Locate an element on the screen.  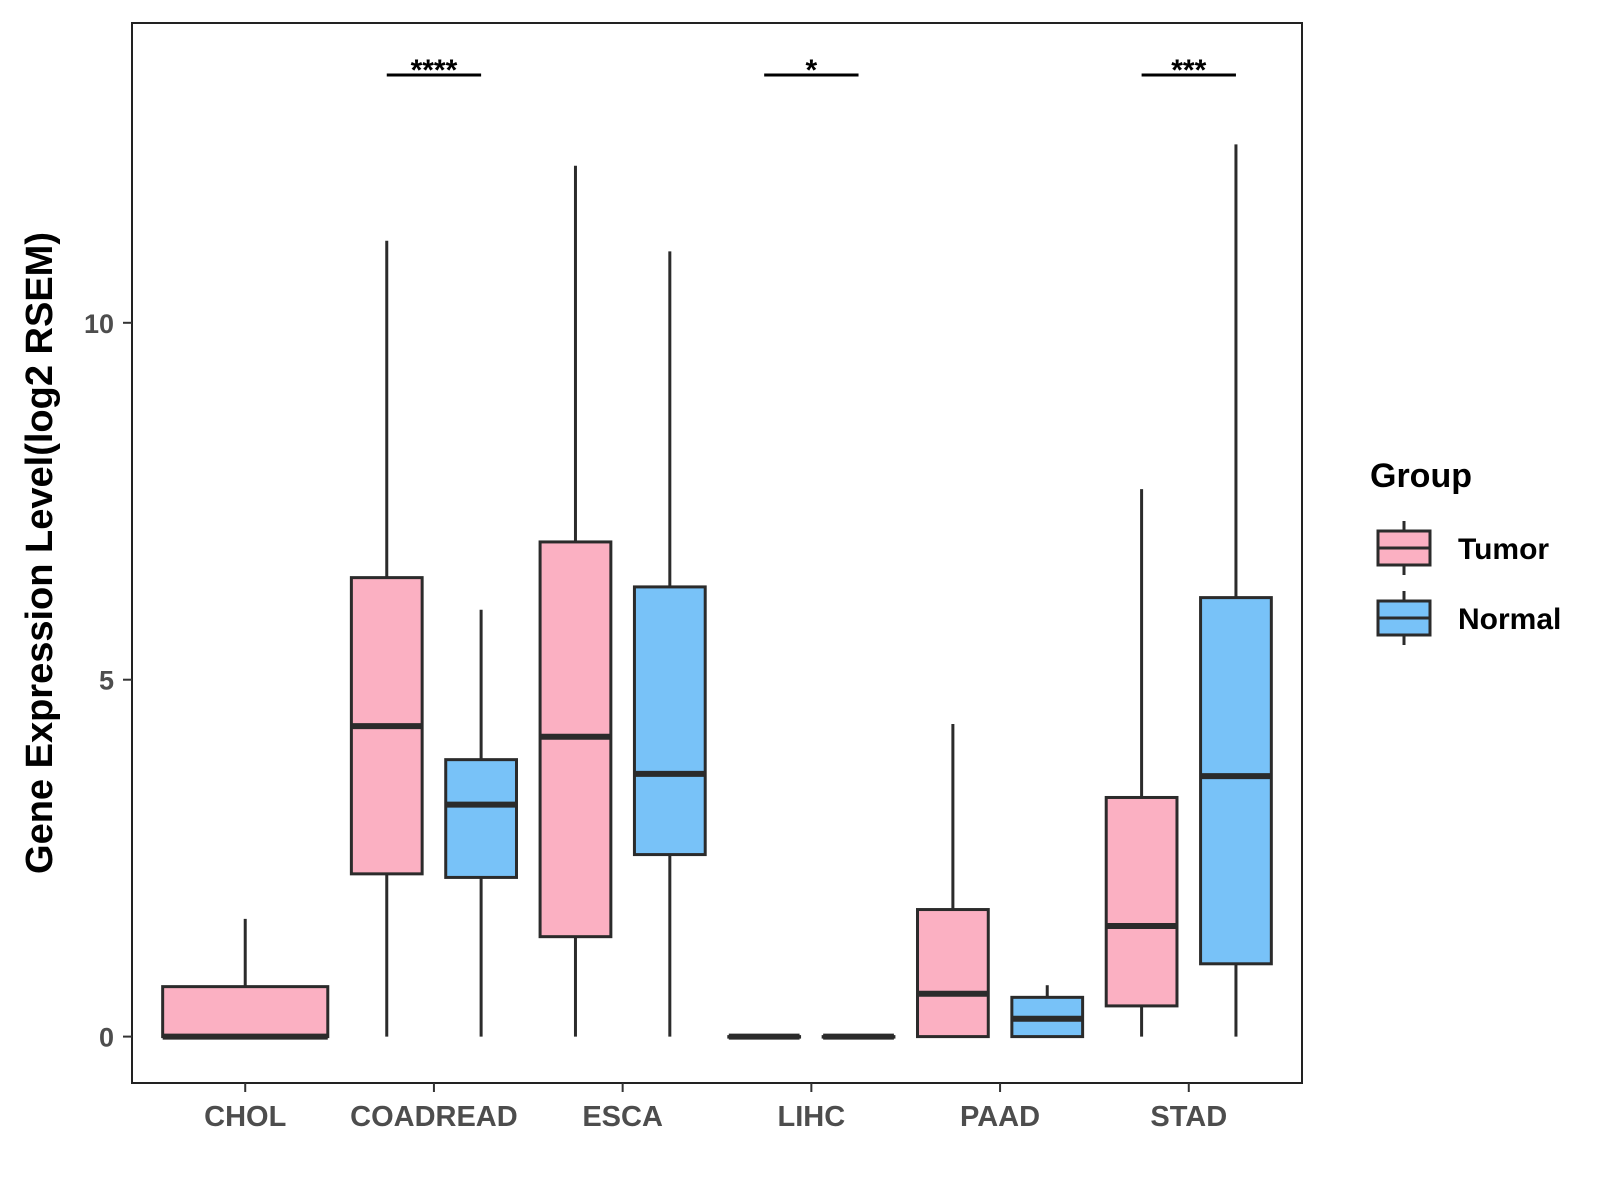
significance-annotations: **** * *** is located at coordinates (811, 70).